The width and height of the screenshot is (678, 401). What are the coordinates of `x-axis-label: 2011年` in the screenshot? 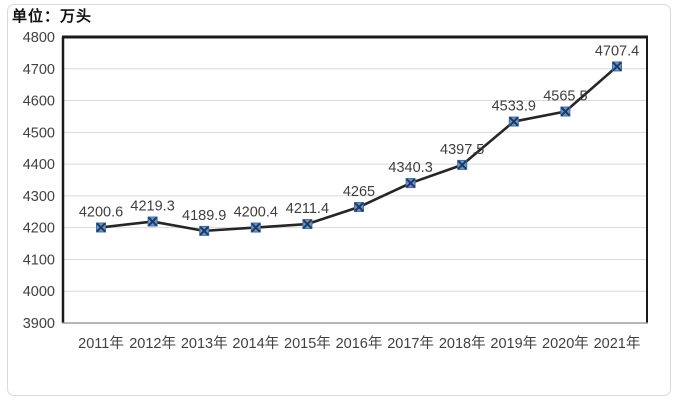 It's located at (101, 343).